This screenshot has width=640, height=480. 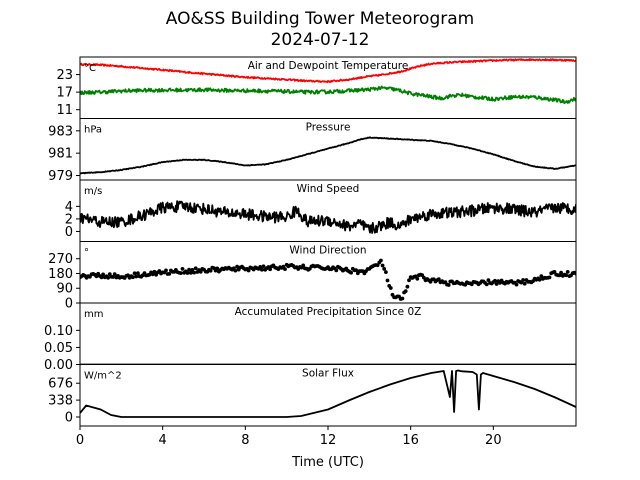 What do you see at coordinates (320, 19) in the screenshot?
I see `chart-title: AO&SS Building Tower Meteorogram` at bounding box center [320, 19].